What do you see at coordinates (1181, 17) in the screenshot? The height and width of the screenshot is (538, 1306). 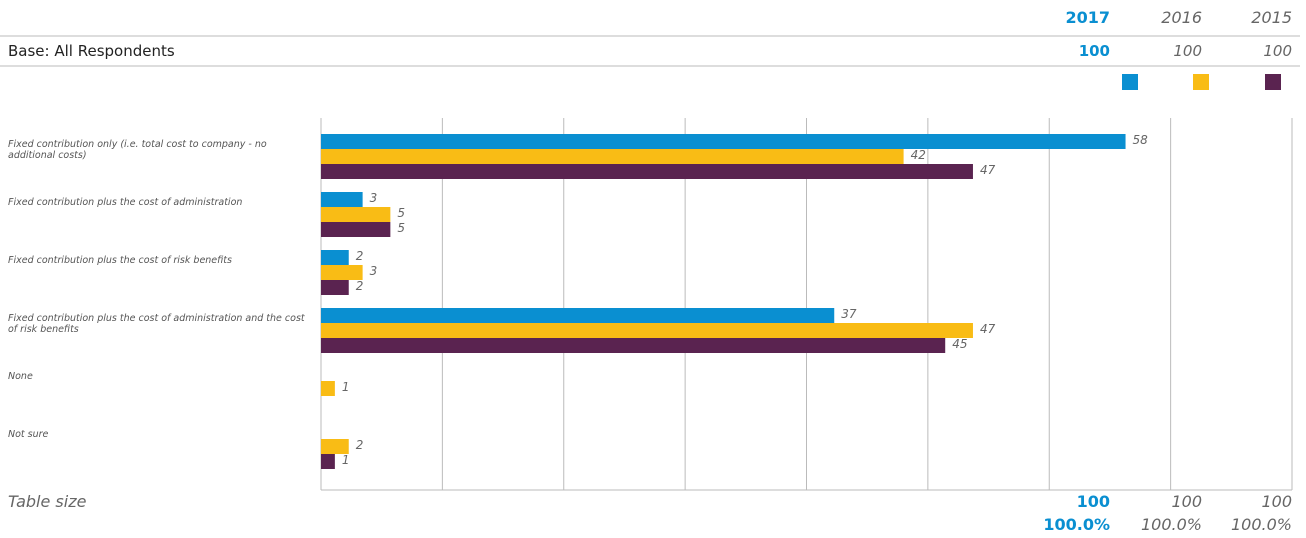 I see `legend-label: 2016` at bounding box center [1181, 17].